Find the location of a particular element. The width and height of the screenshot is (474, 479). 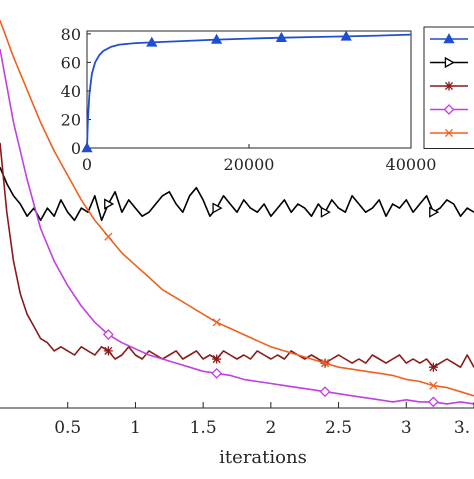

x-tick-label-3: 2 is located at coordinates (270, 428).